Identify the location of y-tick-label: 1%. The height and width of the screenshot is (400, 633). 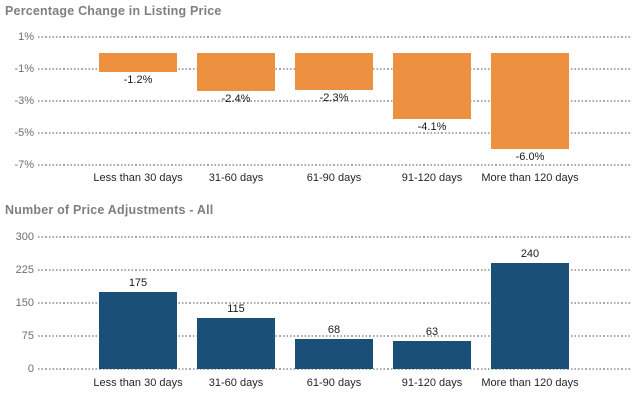
(26, 37).